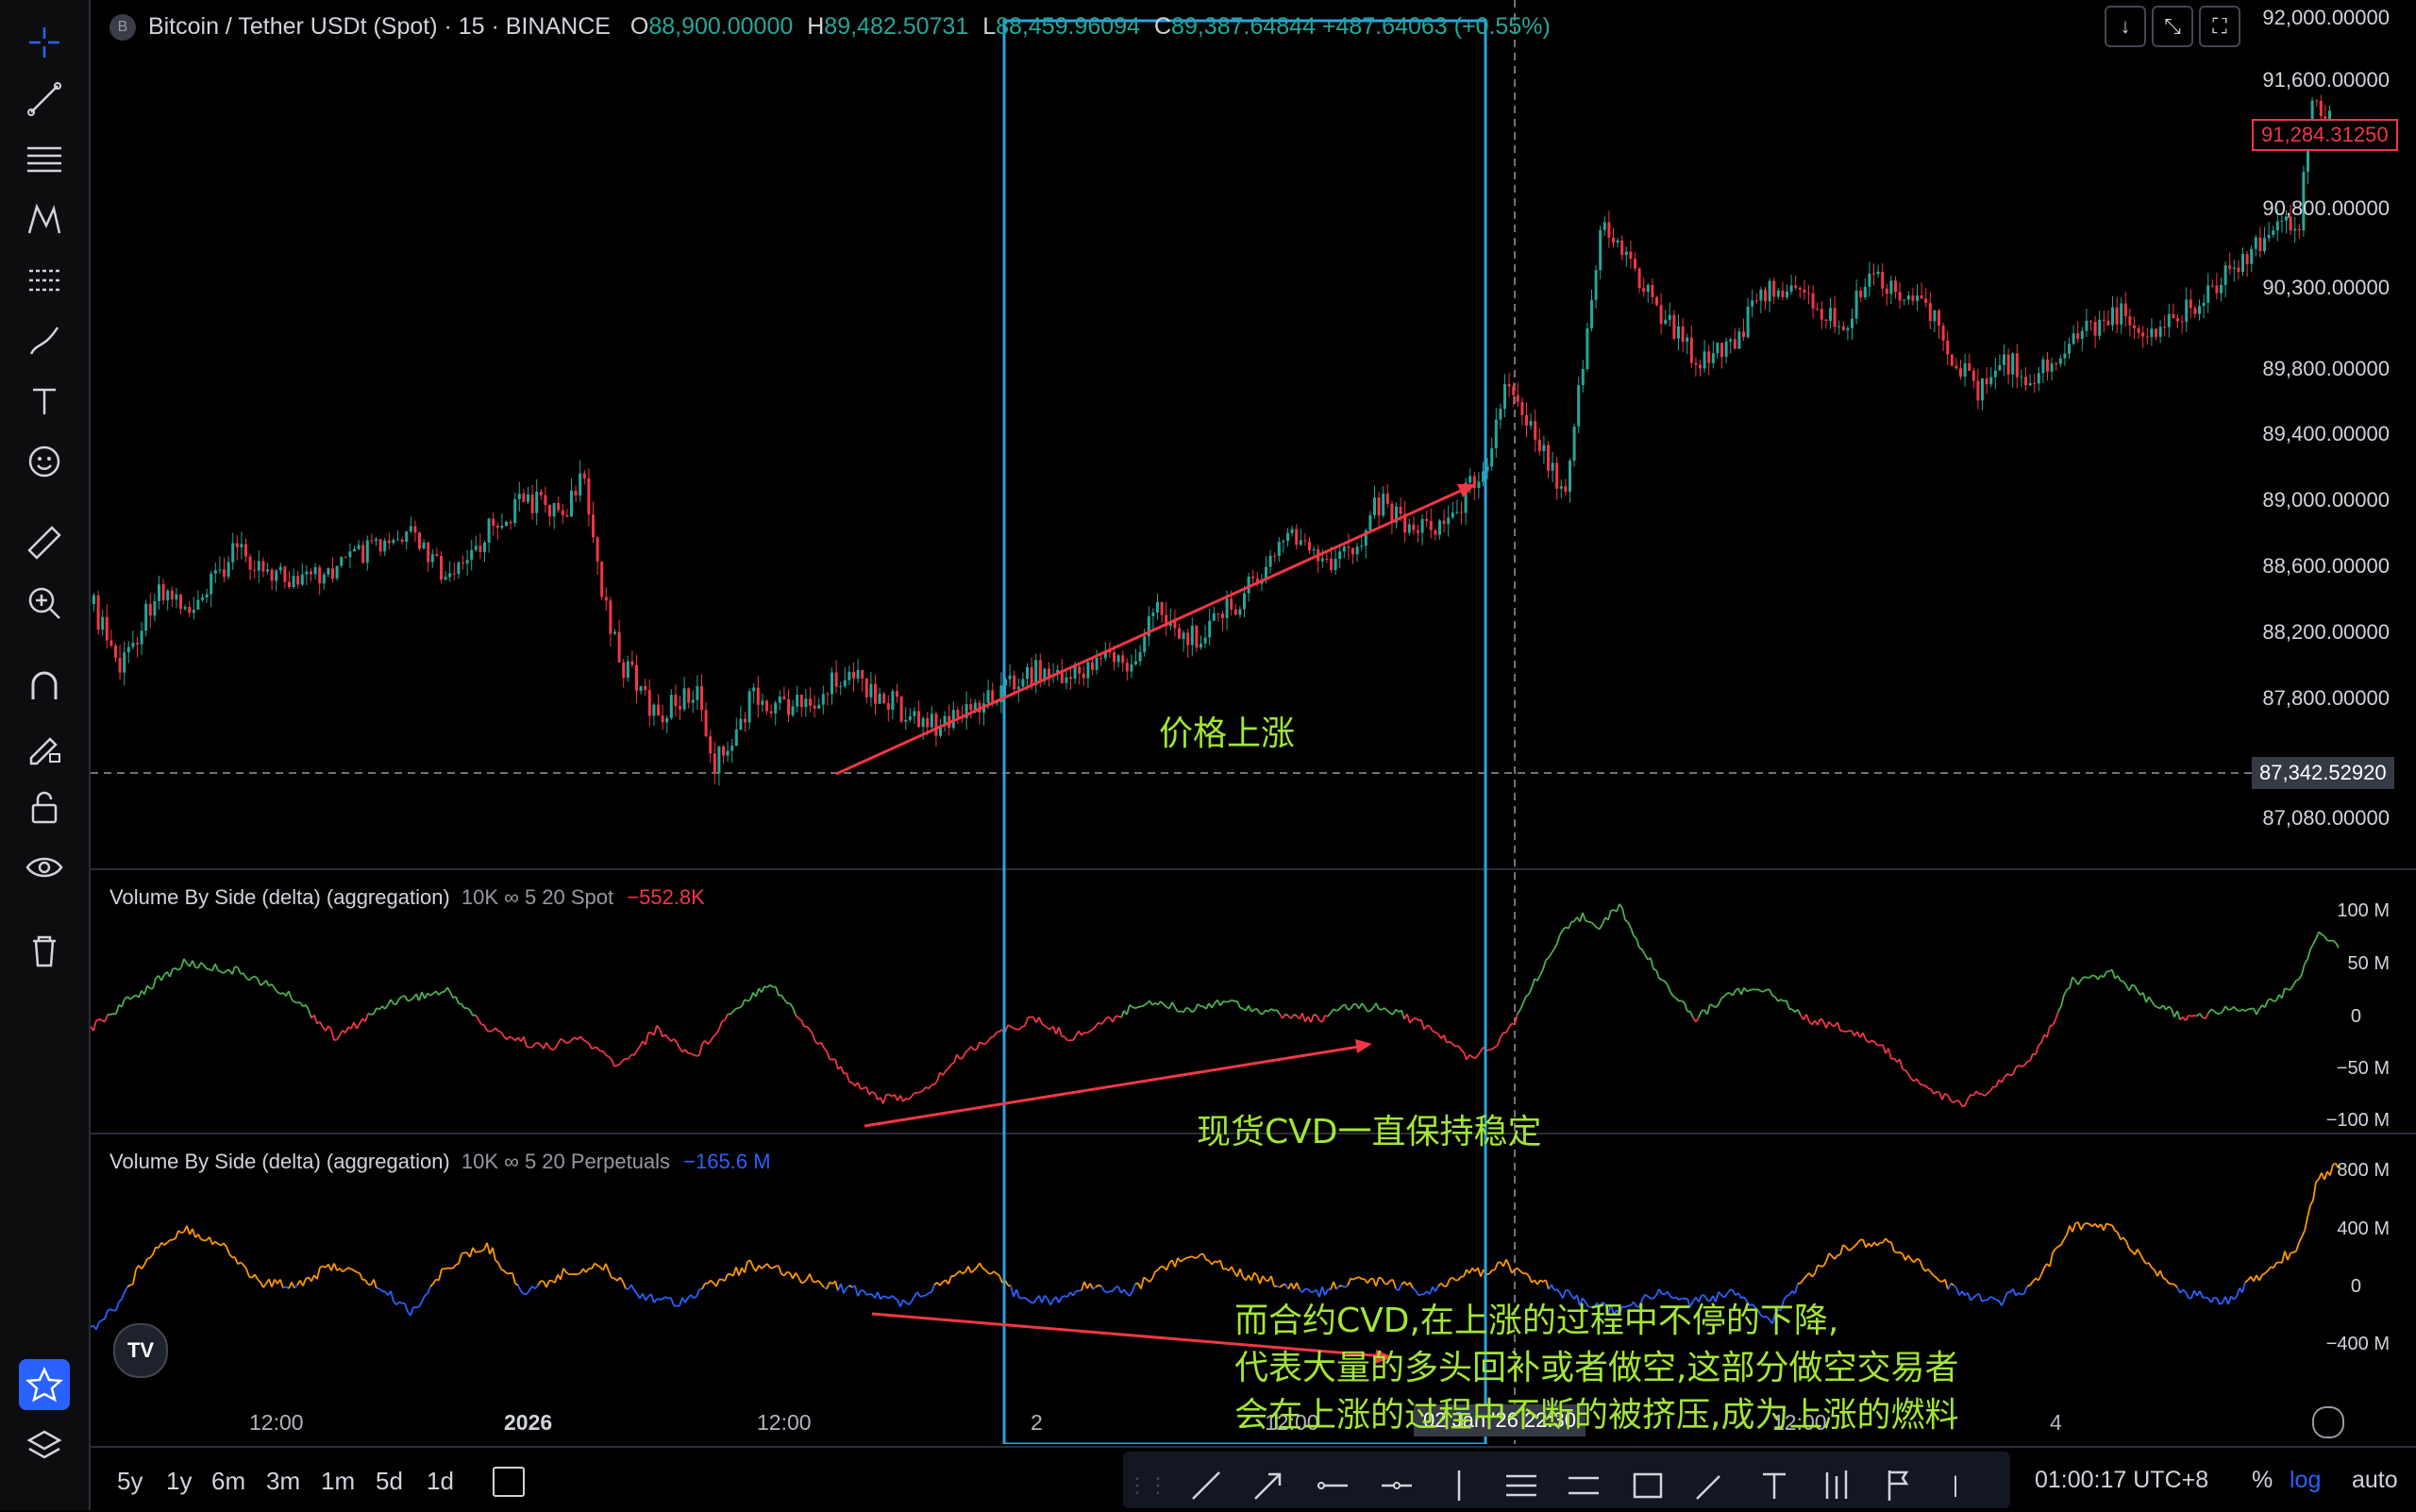  What do you see at coordinates (44, 42) in the screenshot?
I see `crosshair-icon` at bounding box center [44, 42].